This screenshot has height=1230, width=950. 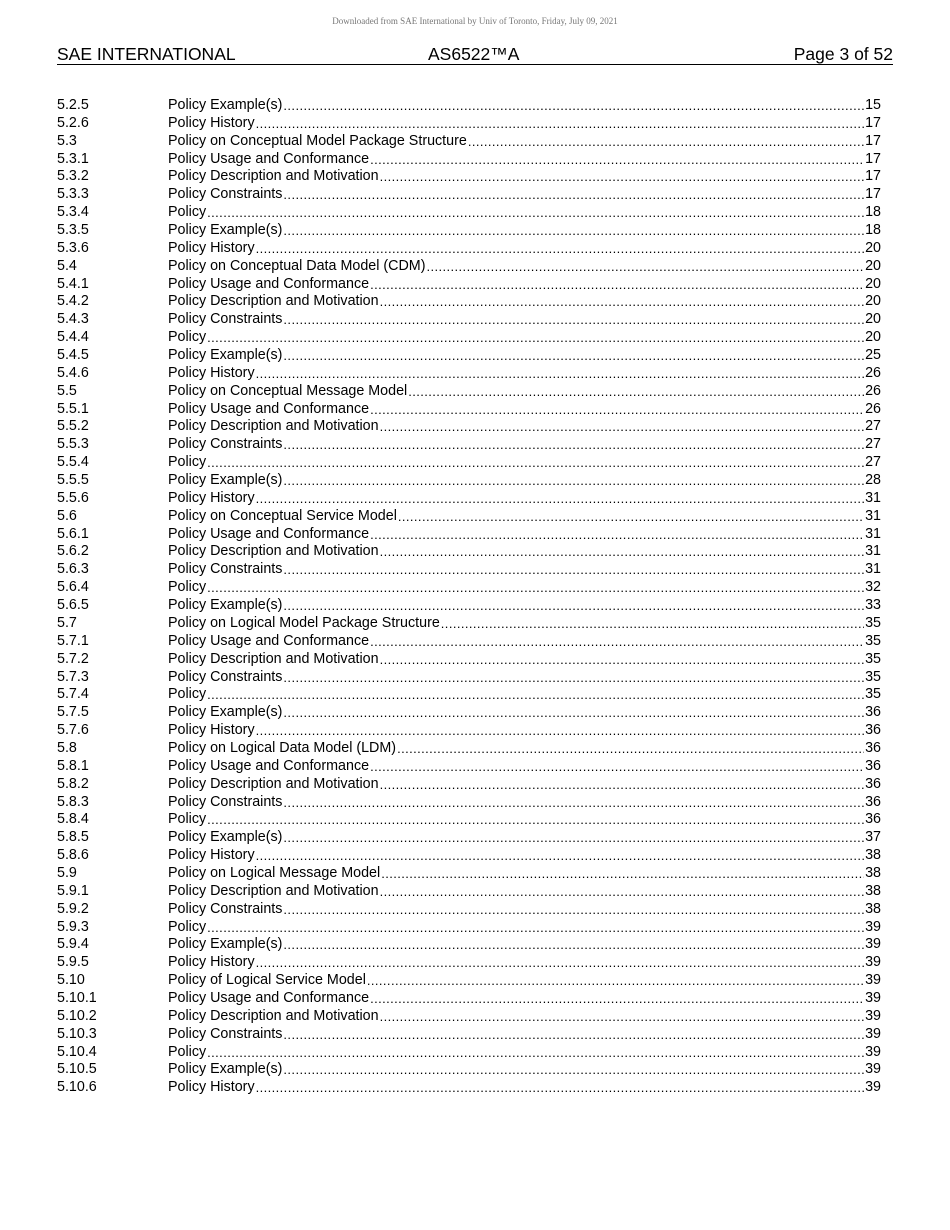 I want to click on toc-entry: 5.9.2 Policy Constraints 38, so click(x=469, y=910).